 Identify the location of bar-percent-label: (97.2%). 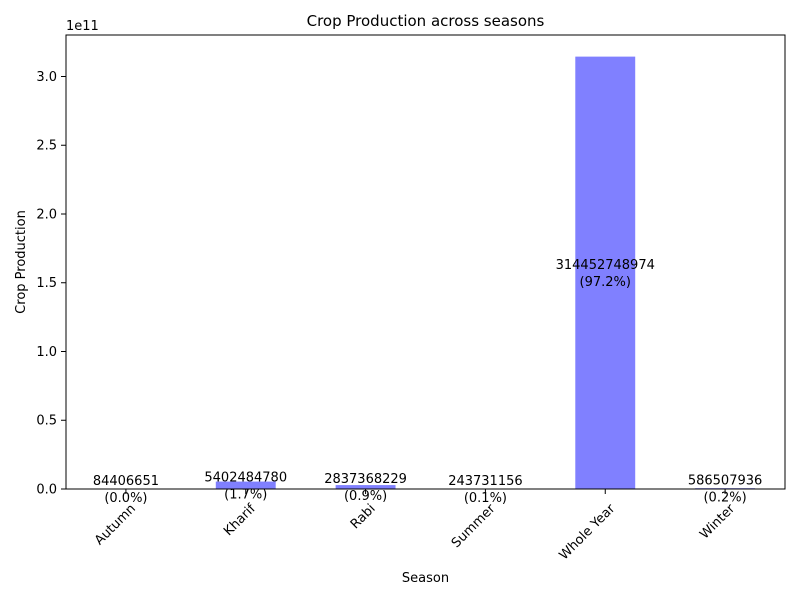
(605, 282).